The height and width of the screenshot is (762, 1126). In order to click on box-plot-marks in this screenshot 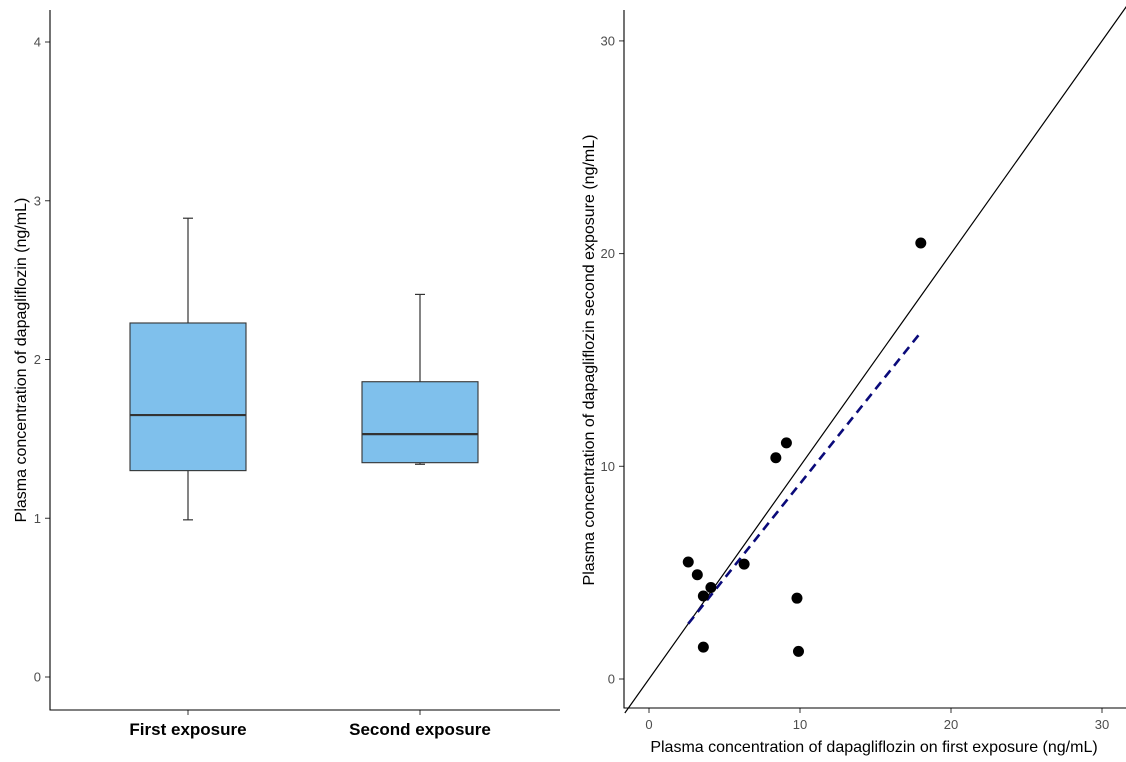, I will do `click(304, 369)`.